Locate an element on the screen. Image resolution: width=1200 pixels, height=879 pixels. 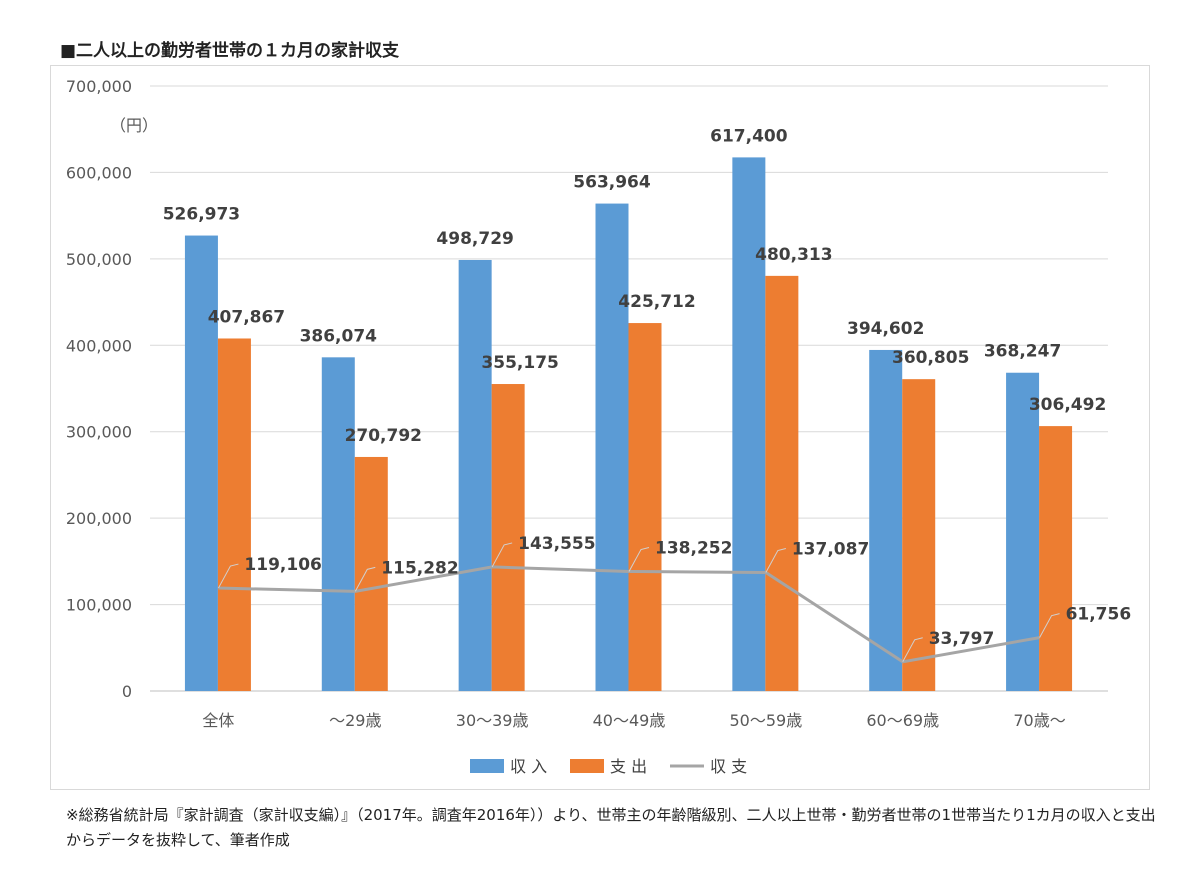
legend-income-label: 収 入 is located at coordinates (528, 766).